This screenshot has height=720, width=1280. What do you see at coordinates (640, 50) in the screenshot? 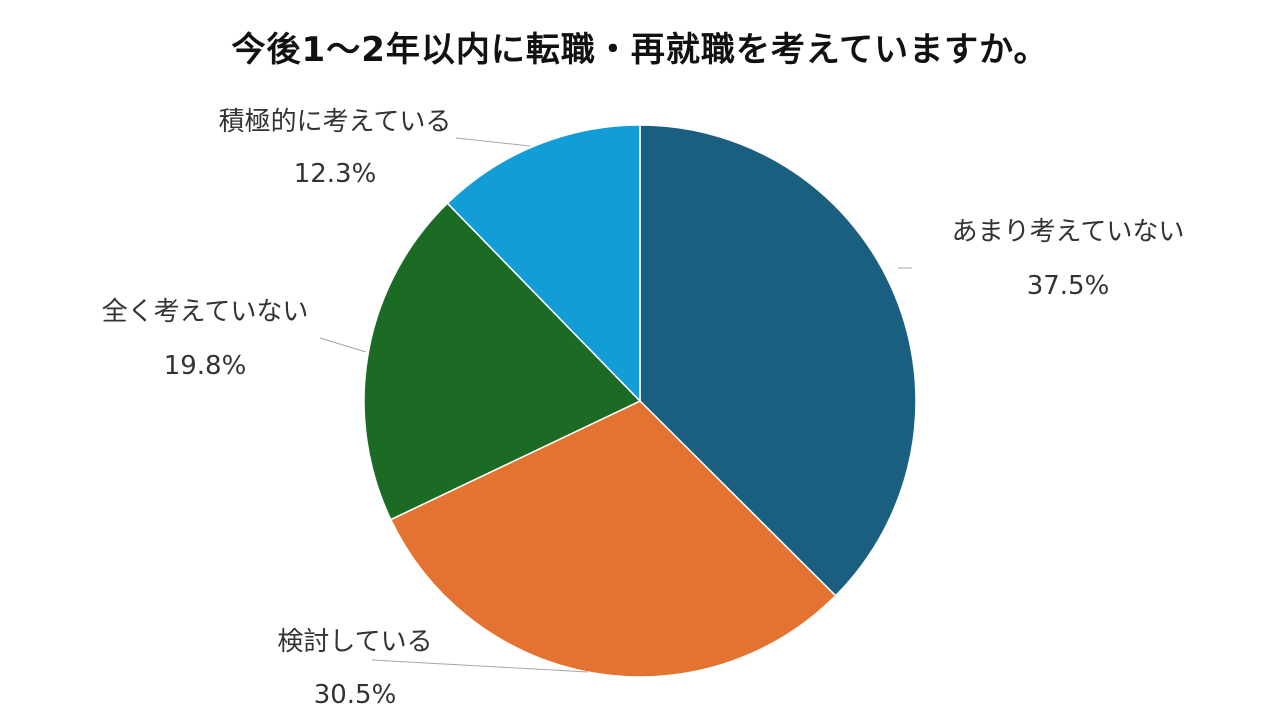
I see `chart-title: 今後1～2年以内に転職・再就職を考えていますか。` at bounding box center [640, 50].